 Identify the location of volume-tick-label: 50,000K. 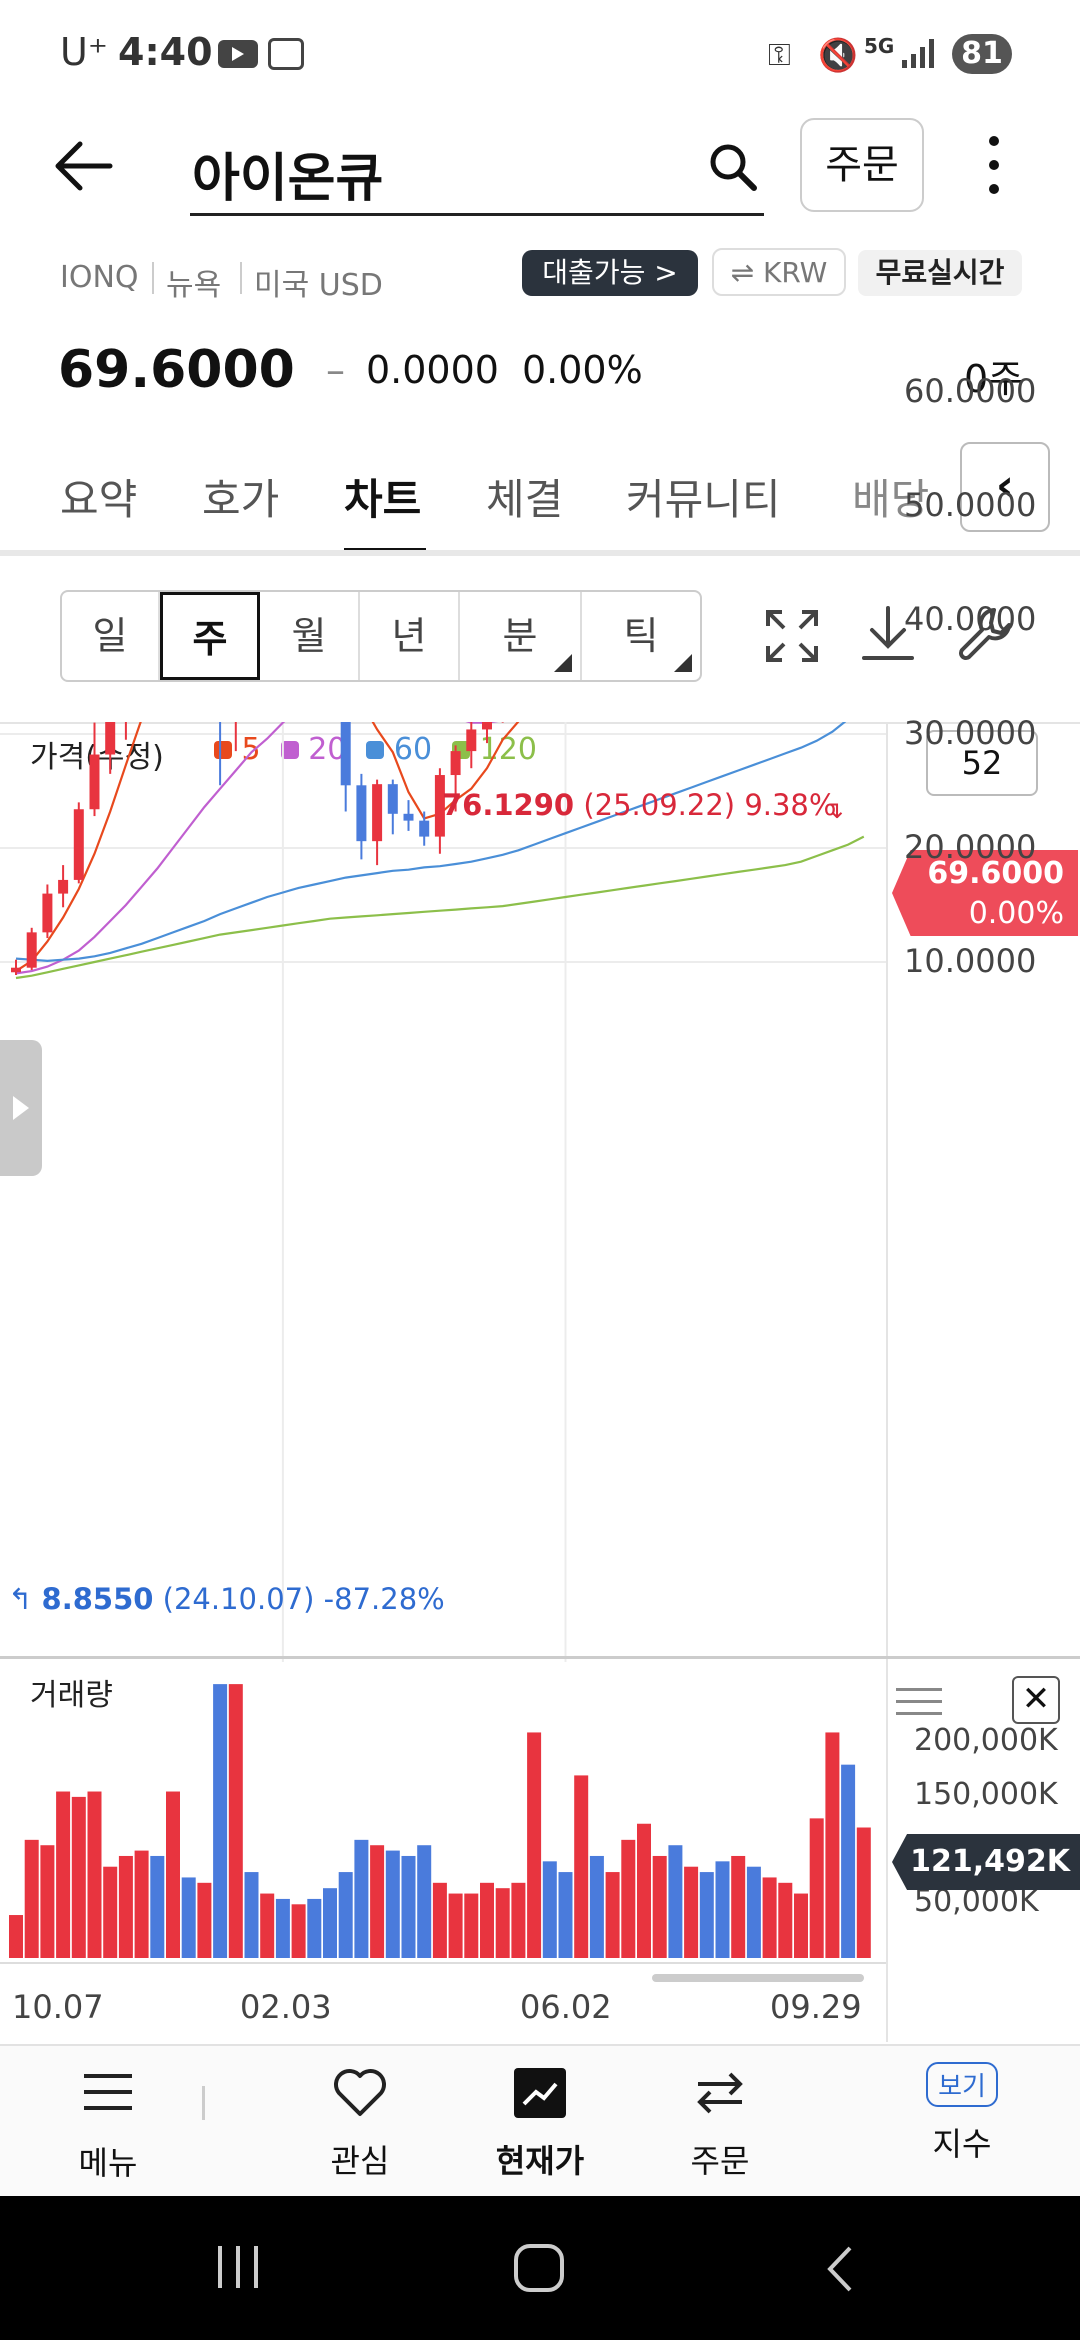
(976, 1902).